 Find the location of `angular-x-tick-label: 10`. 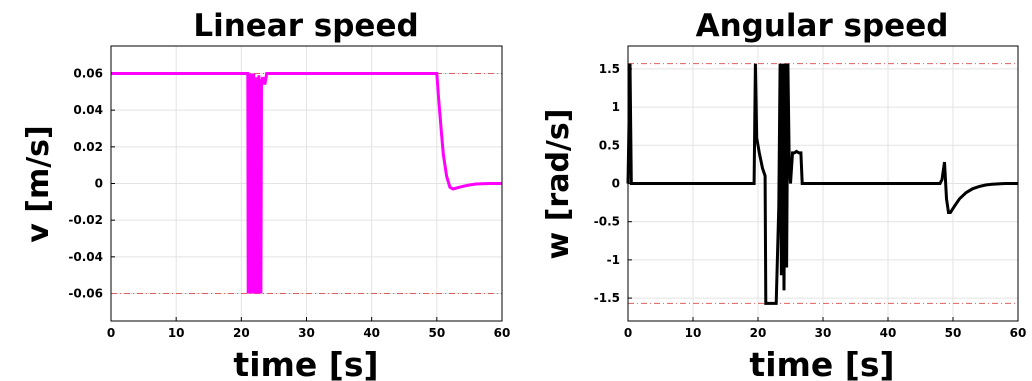

angular-x-tick-label: 10 is located at coordinates (693, 333).